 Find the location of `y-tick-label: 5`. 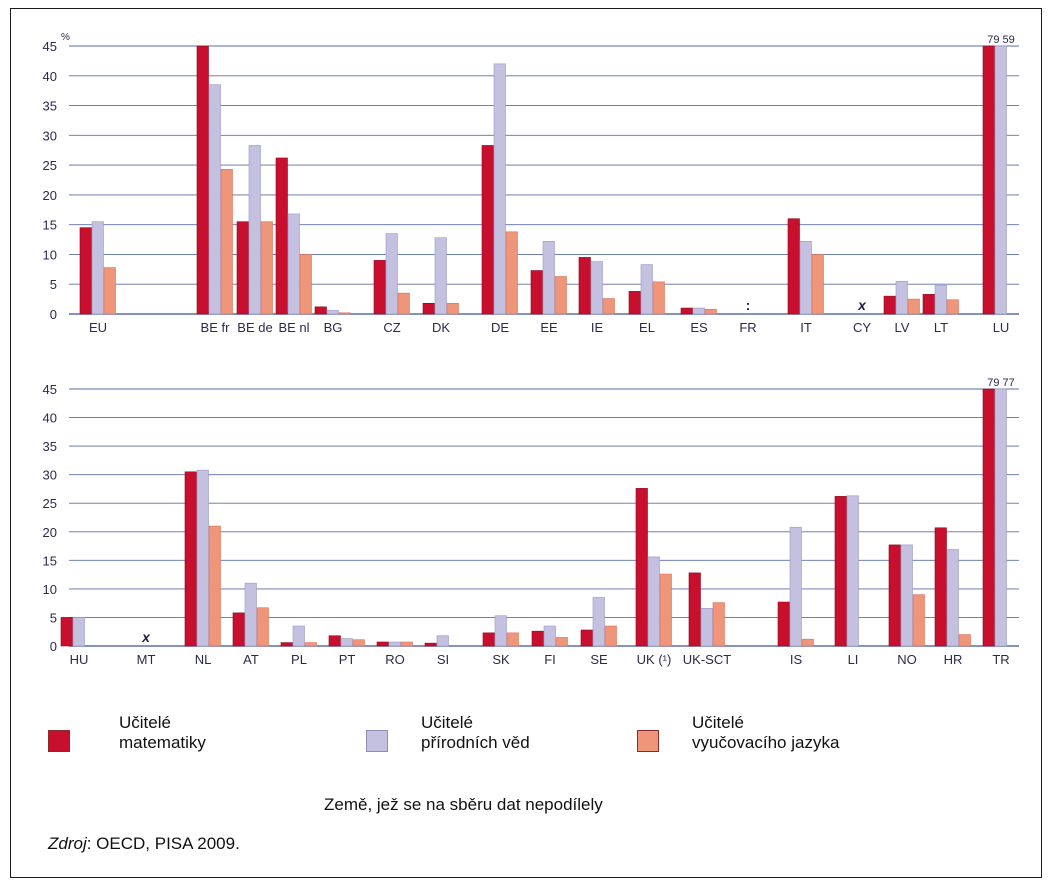

y-tick-label: 5 is located at coordinates (53, 284).